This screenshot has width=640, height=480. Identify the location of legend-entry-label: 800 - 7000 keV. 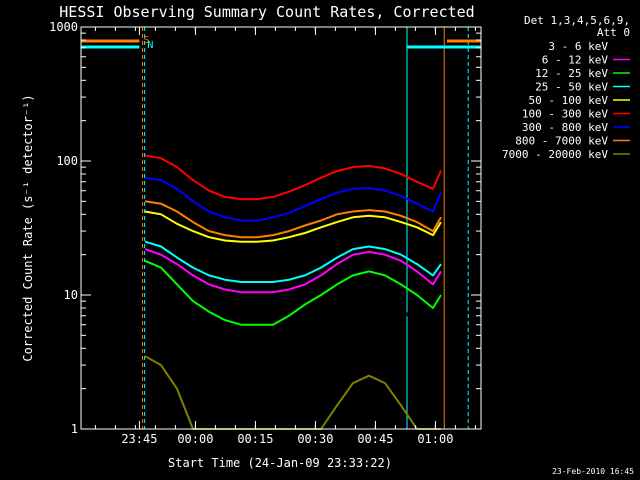
(561, 141).